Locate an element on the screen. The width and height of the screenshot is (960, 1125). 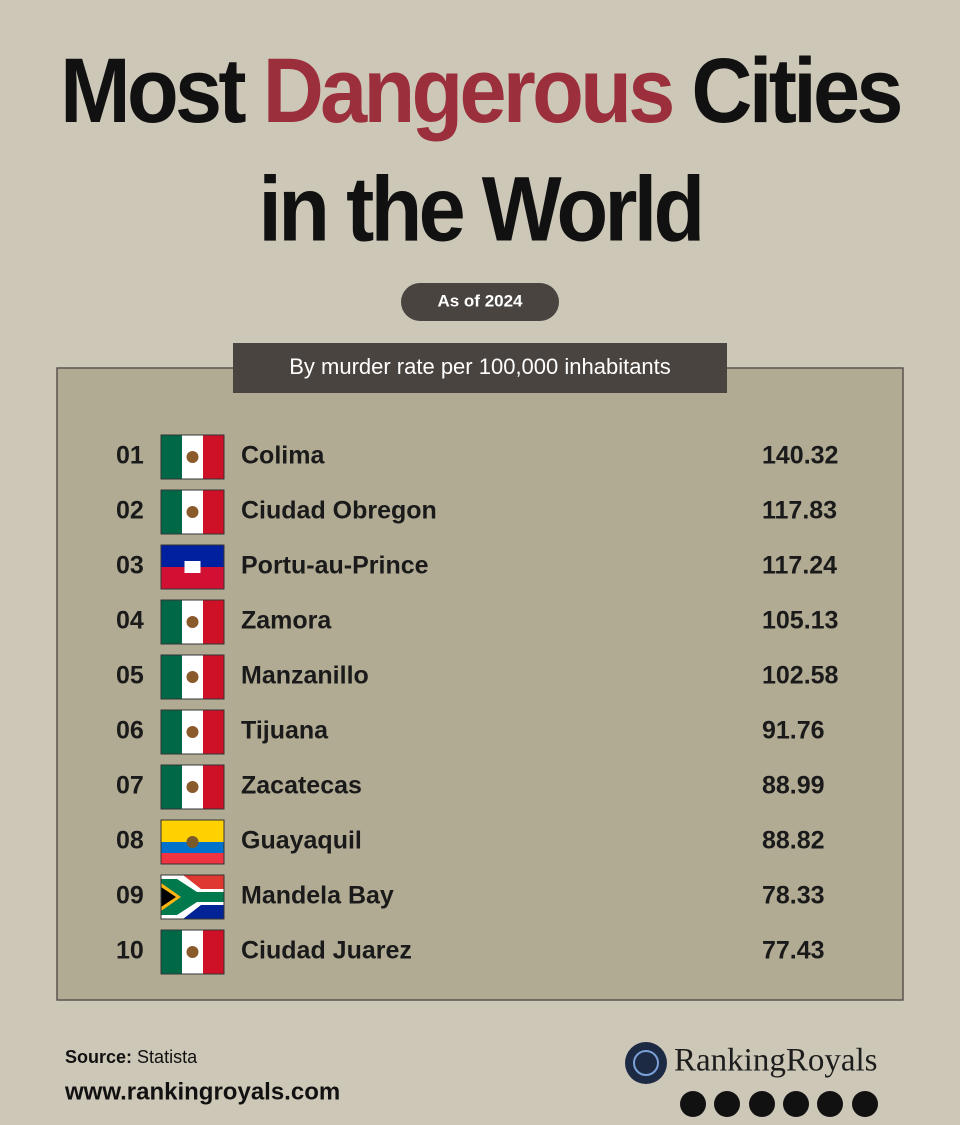
social-icons is located at coordinates (779, 1104).